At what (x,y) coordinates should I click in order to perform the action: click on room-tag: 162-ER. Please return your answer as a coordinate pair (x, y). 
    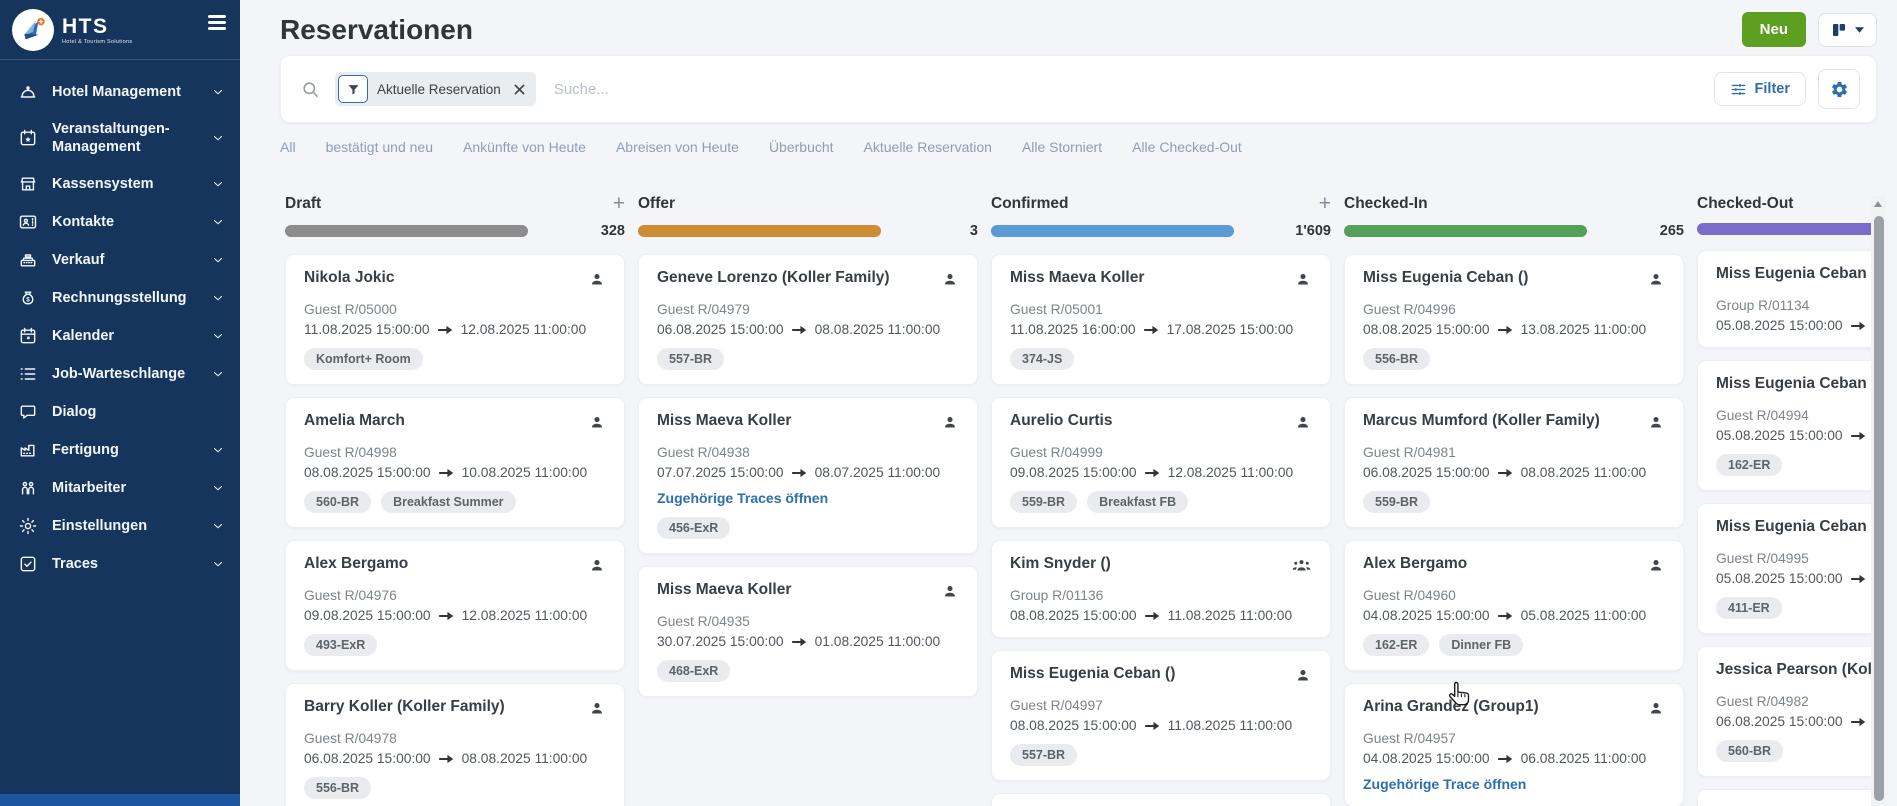
    Looking at the image, I should click on (1396, 645).